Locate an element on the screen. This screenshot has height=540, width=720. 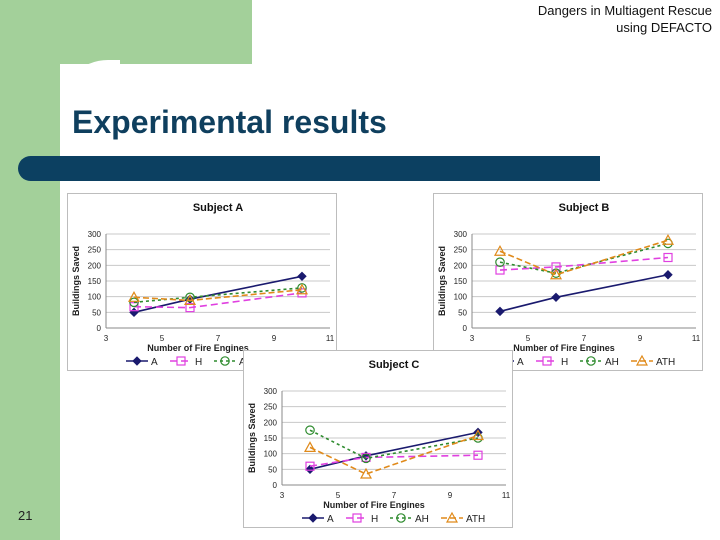
sidebar-accent is located at coordinates (30, 270).